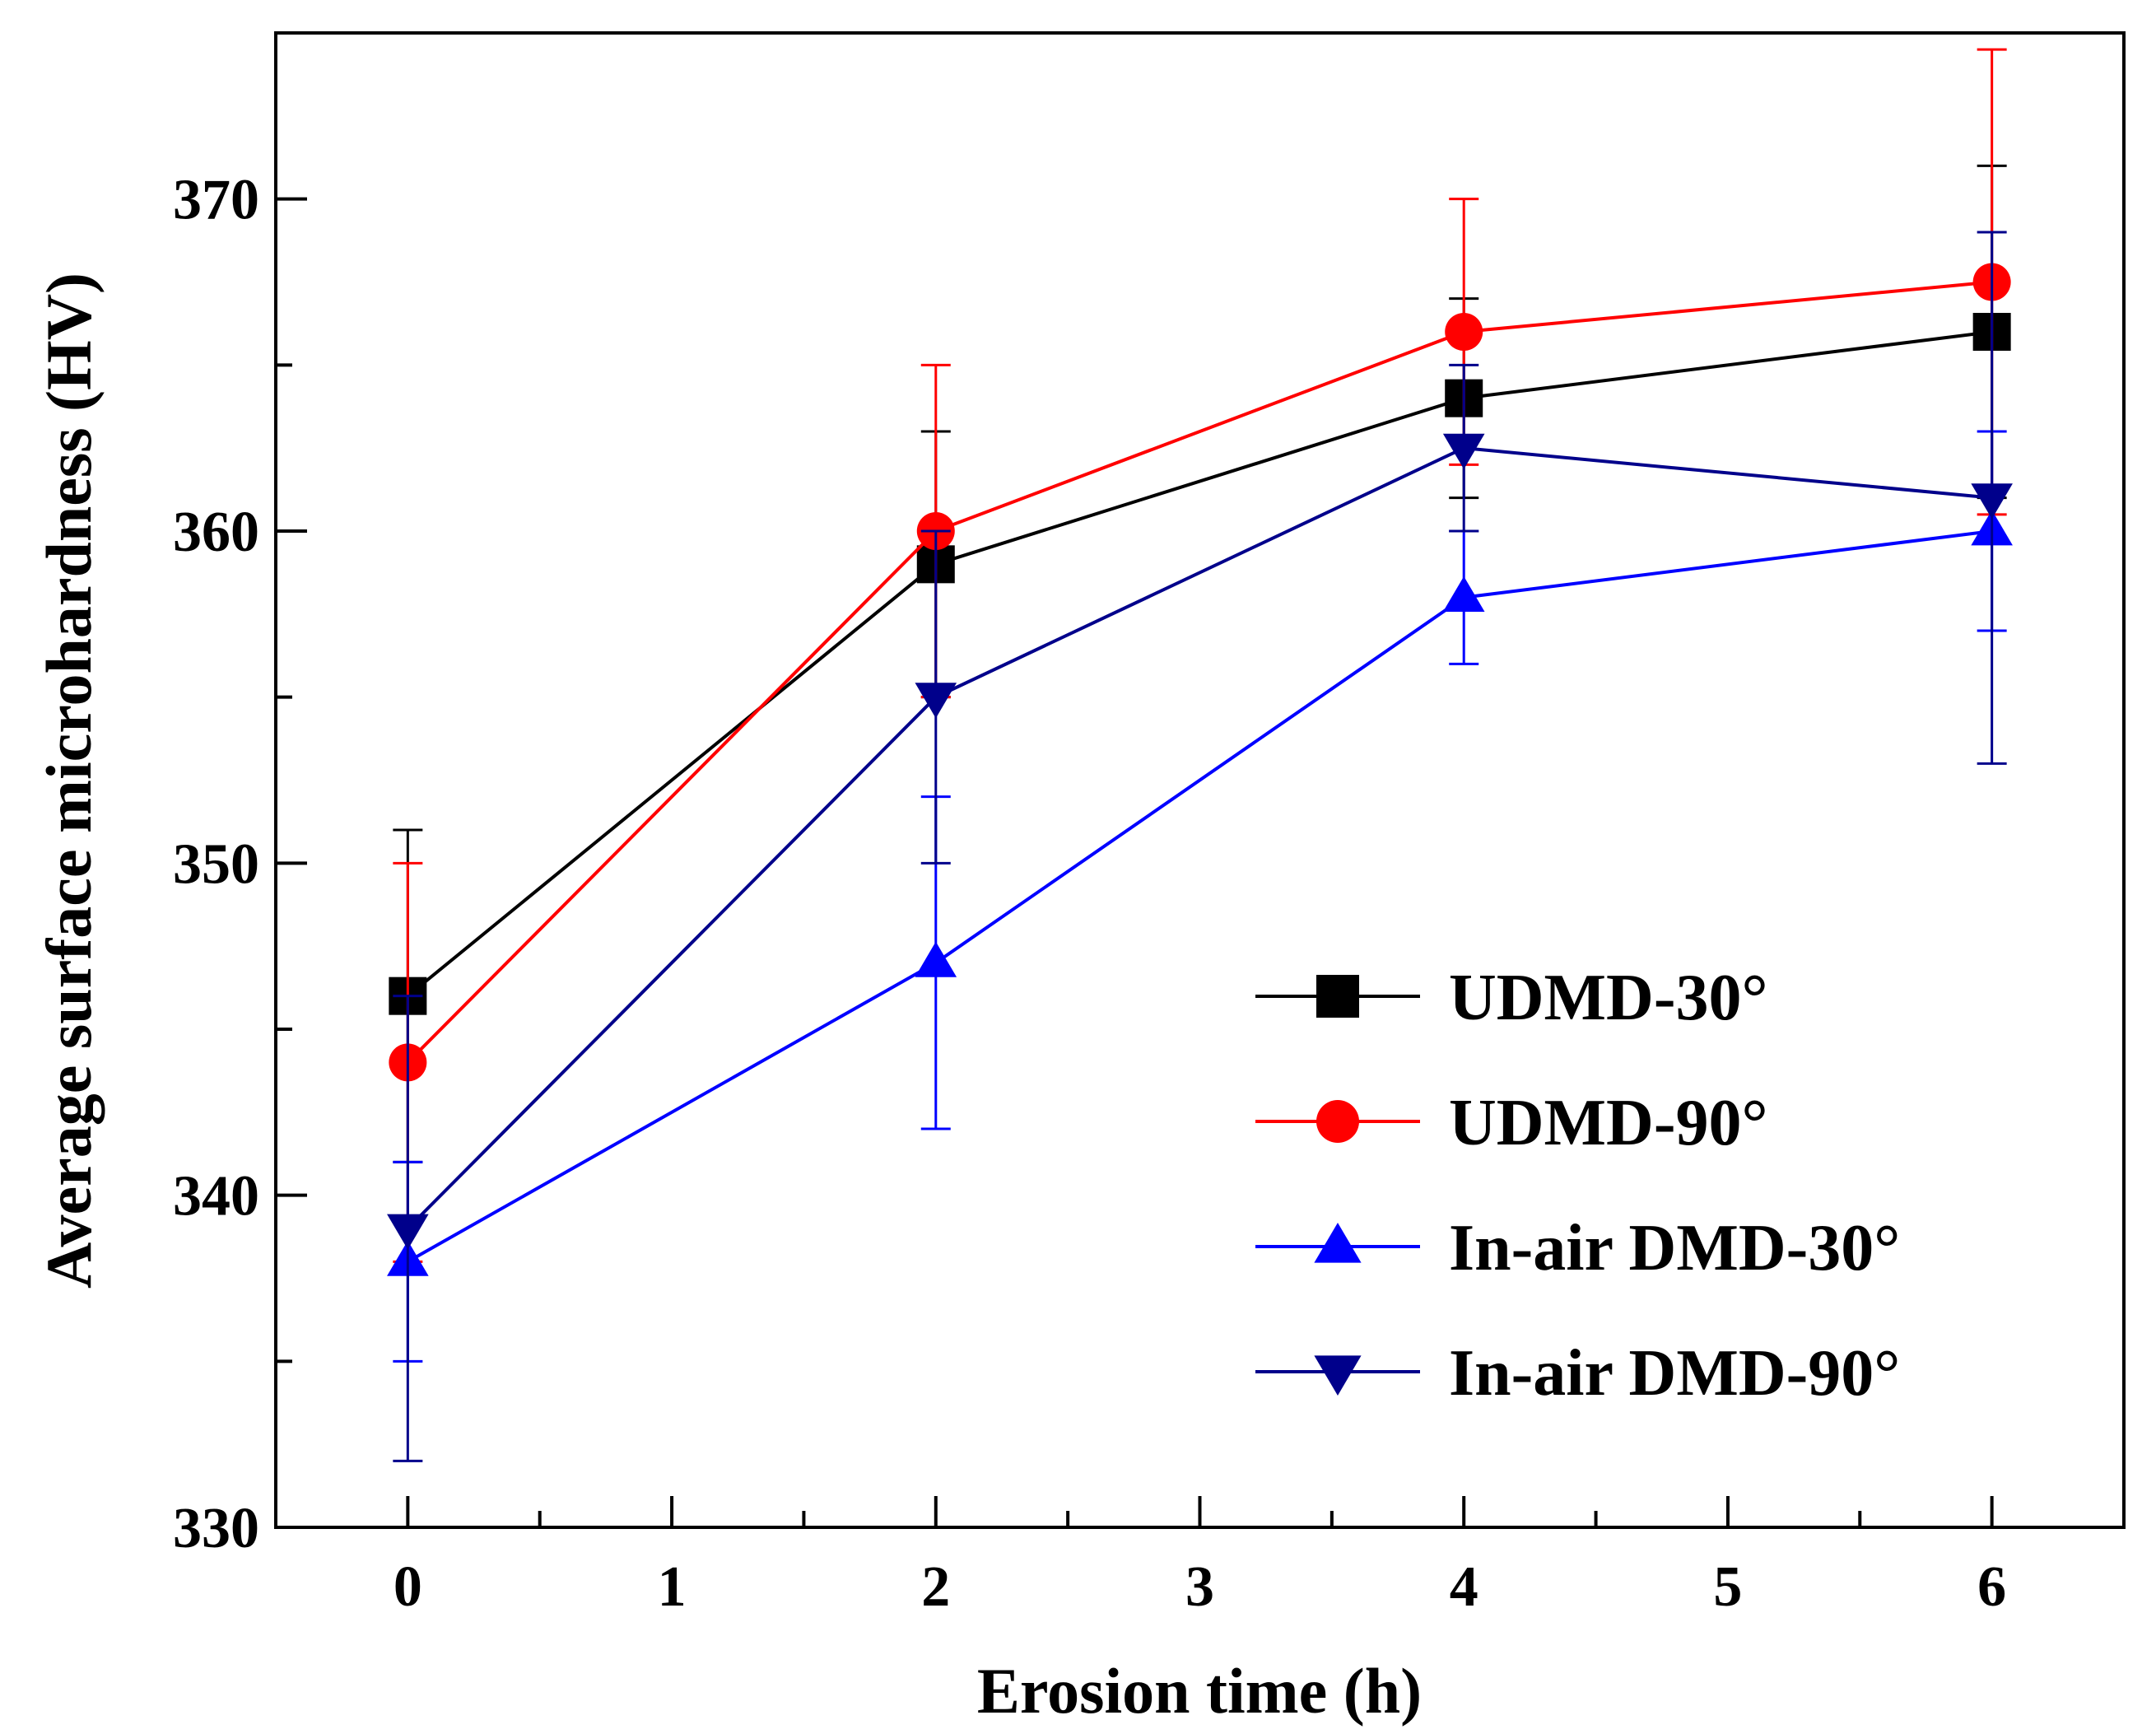 The image size is (2156, 1734). Describe the element at coordinates (216, 1528) in the screenshot. I see `y-tick-label: 330` at that location.